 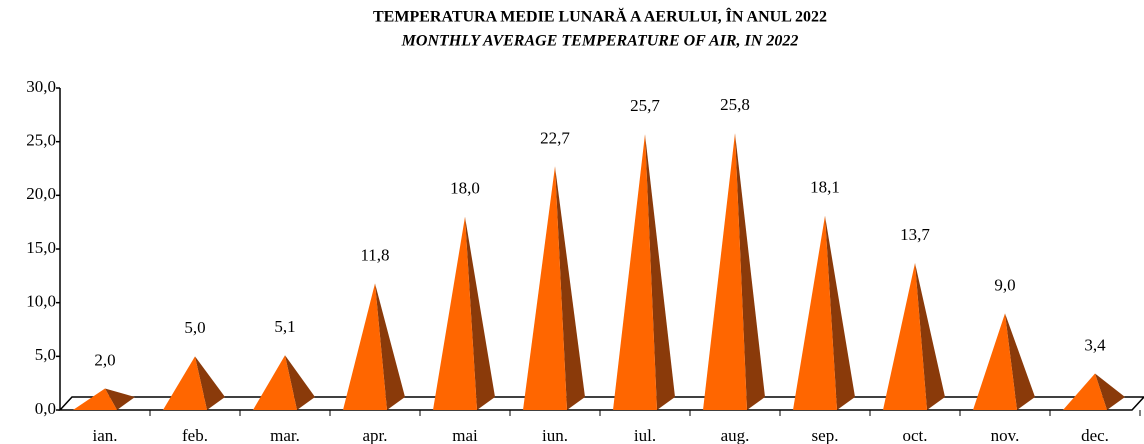 I want to click on value-label: 11,8, so click(x=374, y=254).